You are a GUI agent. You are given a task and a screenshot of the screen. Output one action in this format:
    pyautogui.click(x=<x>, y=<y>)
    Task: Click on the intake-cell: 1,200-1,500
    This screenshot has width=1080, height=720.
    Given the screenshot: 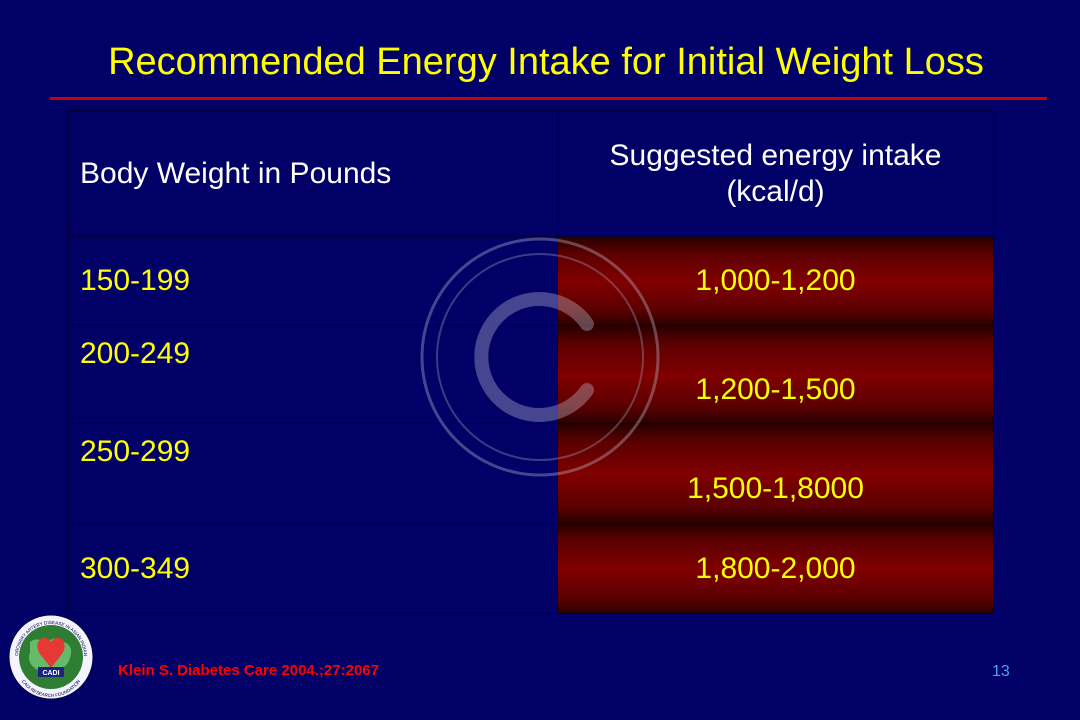 What is the action you would take?
    pyautogui.click(x=775, y=374)
    